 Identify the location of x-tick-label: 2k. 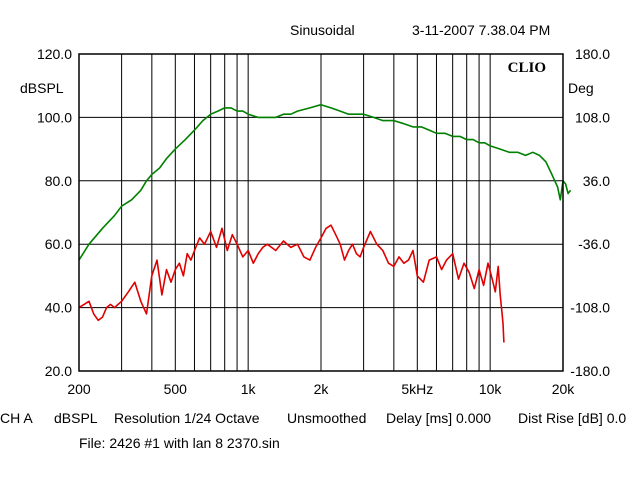
(322, 389).